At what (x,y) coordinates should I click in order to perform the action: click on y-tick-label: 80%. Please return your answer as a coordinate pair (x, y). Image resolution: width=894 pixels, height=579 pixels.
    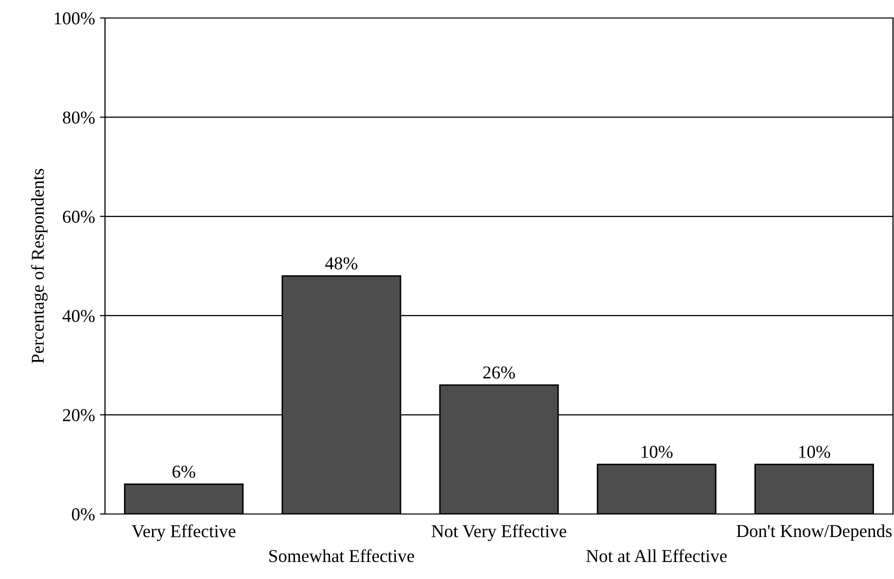
    Looking at the image, I should click on (78, 117).